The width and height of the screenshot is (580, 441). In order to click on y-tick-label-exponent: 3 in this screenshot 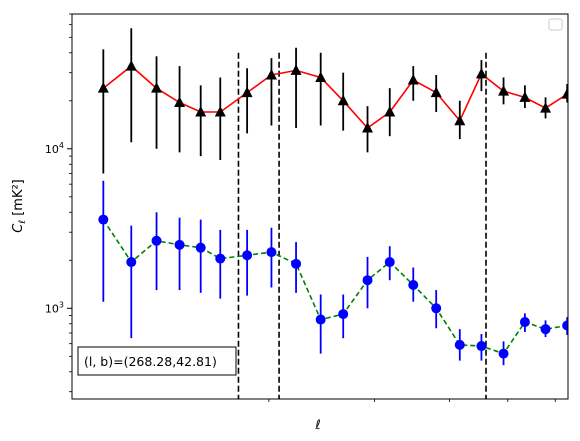, I will do `click(61, 304)`.